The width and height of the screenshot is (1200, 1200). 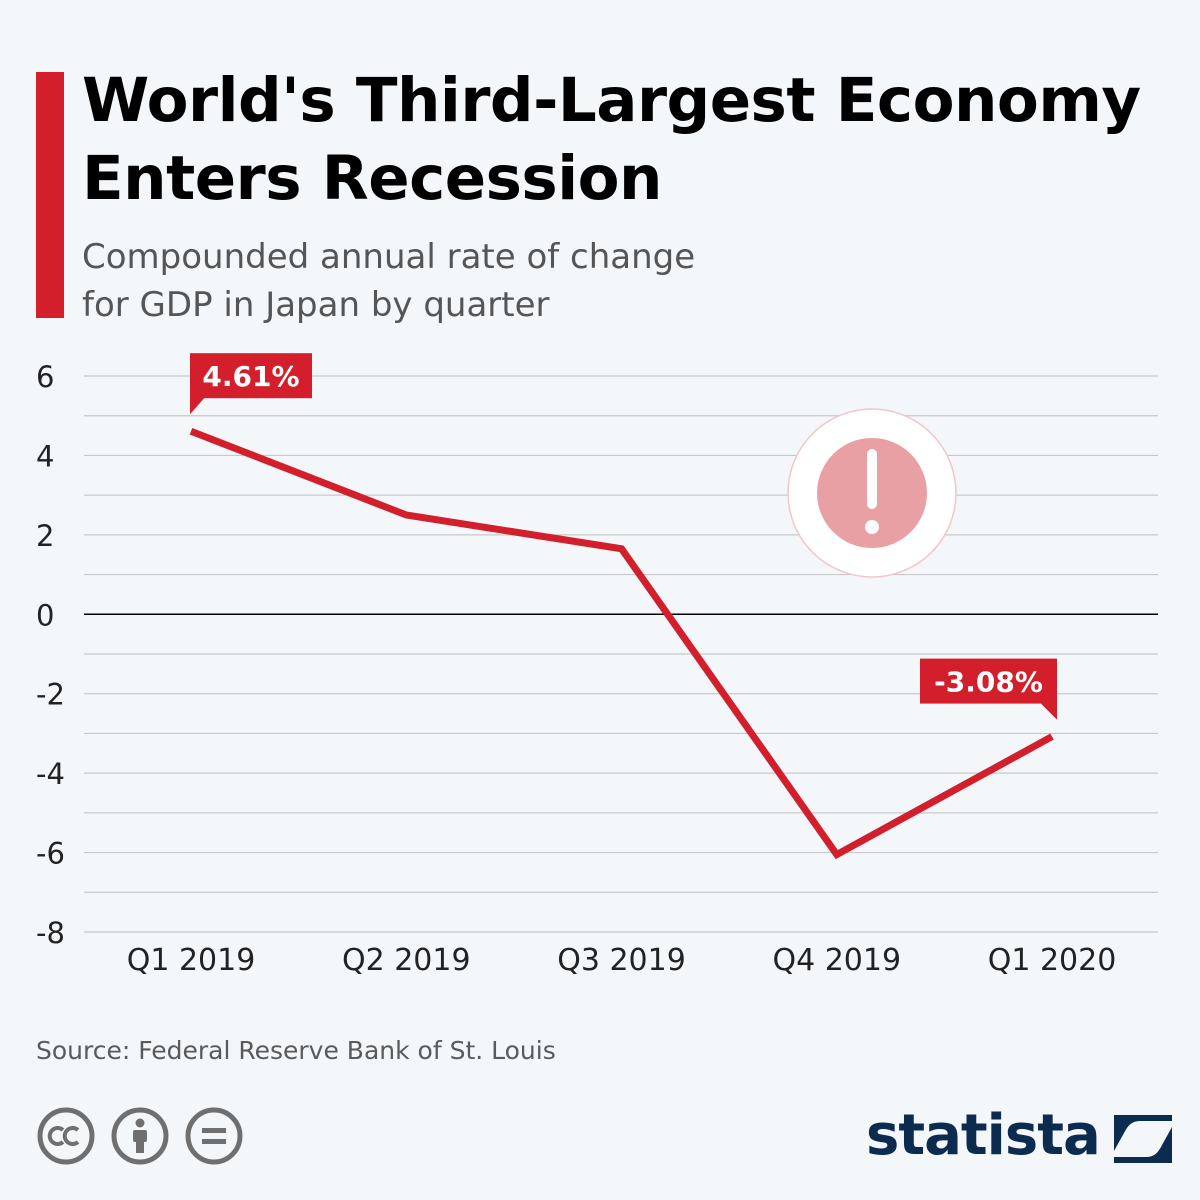 I want to click on y-tick-label: -6, so click(x=50, y=854).